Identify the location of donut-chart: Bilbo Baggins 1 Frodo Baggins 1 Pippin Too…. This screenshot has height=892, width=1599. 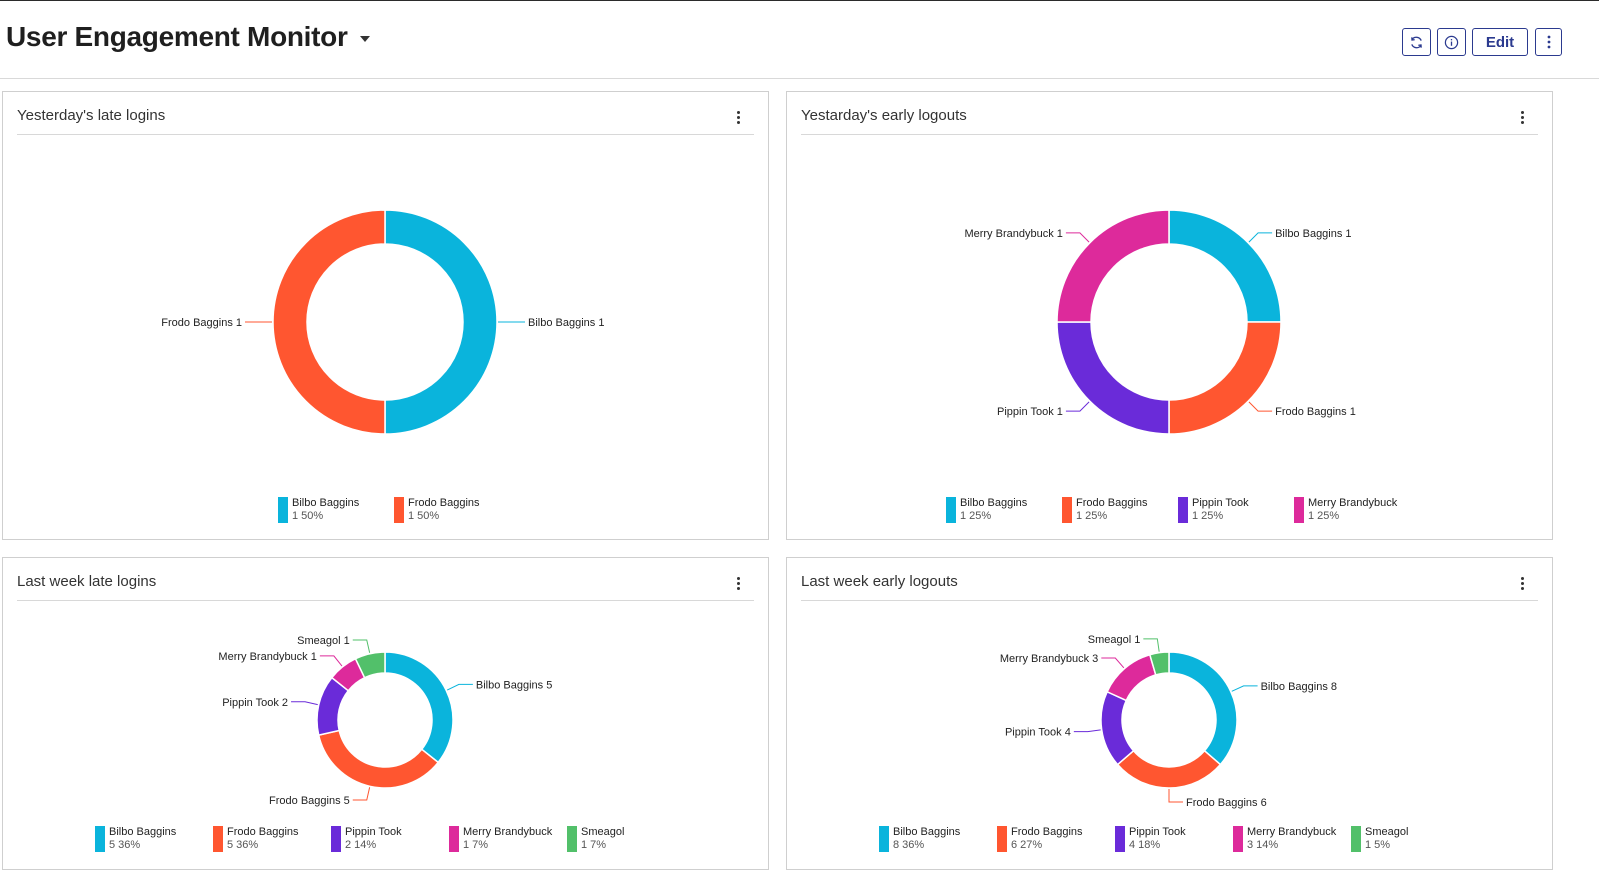
(1160, 322).